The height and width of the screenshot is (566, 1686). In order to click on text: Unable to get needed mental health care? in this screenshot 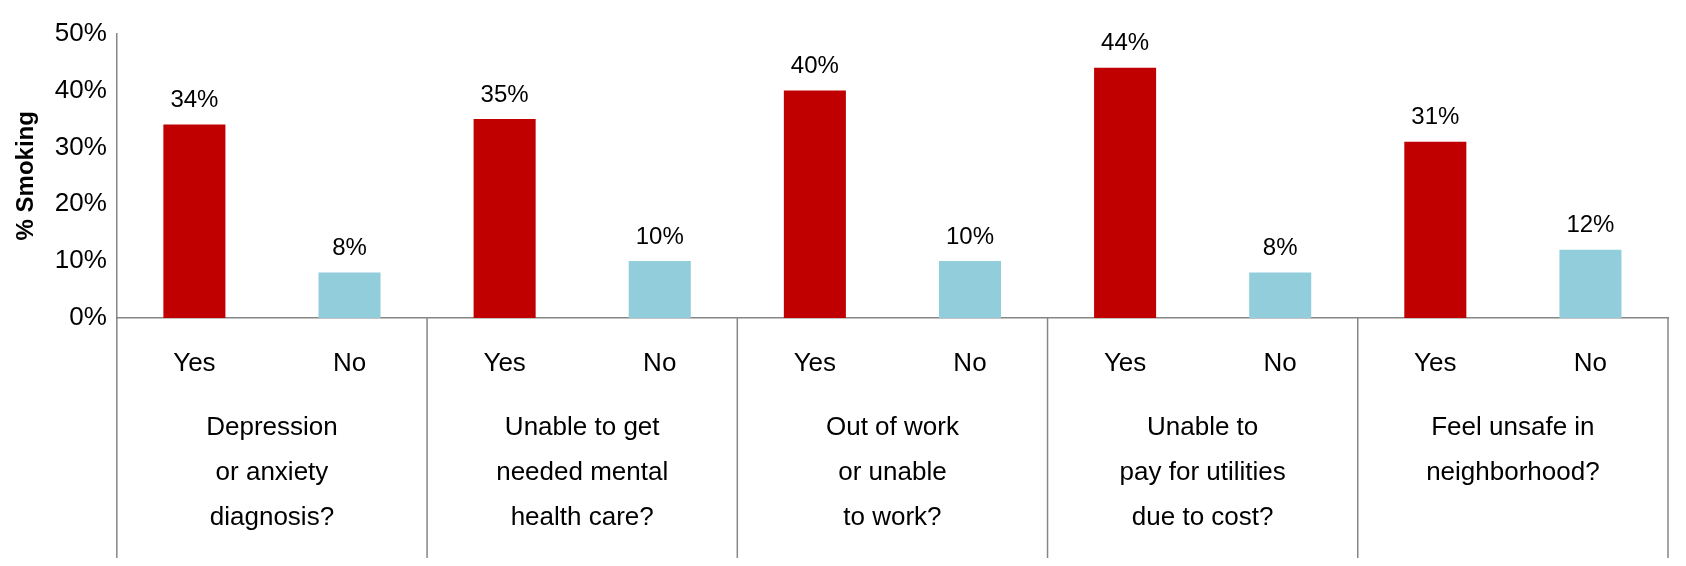, I will do `click(582, 471)`.